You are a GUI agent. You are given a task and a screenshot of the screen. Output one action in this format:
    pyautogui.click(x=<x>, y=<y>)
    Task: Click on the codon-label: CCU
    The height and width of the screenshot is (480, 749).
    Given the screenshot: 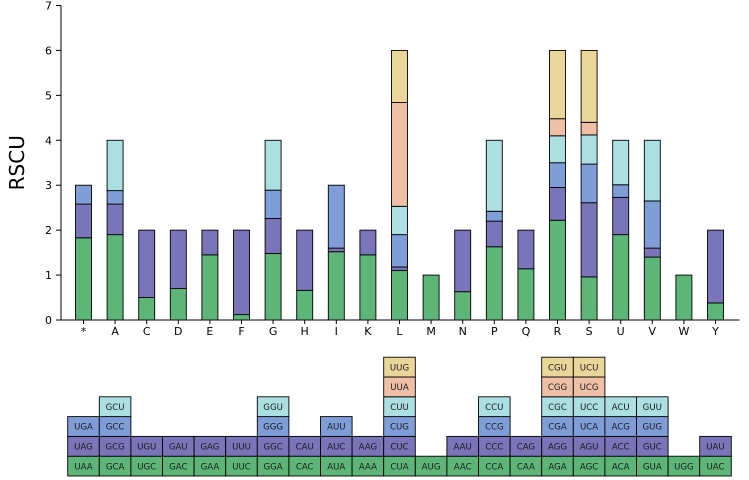 What is the action you would take?
    pyautogui.click(x=494, y=408)
    